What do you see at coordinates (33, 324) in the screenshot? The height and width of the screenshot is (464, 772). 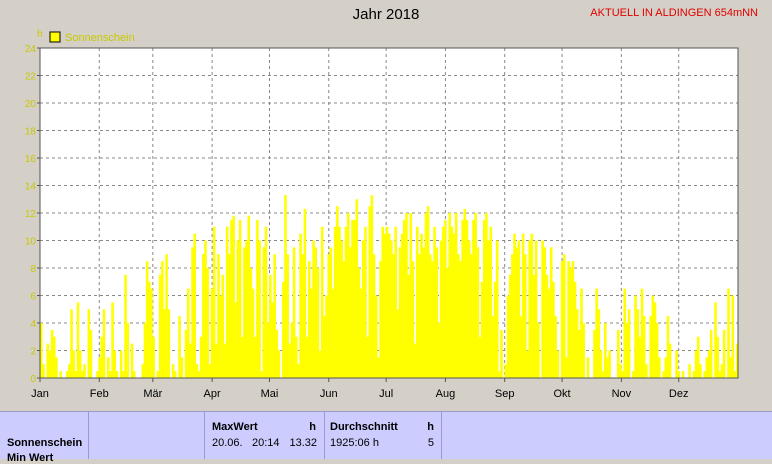 I see `y-tick-label: 4` at bounding box center [33, 324].